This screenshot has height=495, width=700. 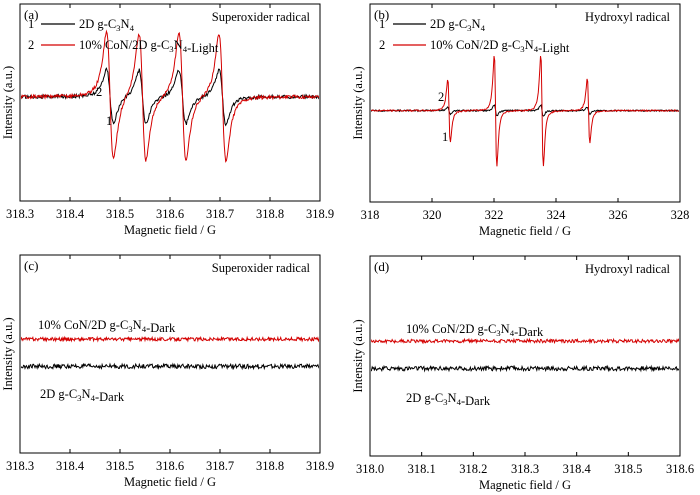 What do you see at coordinates (381, 14) in the screenshot?
I see `panel-label: (b)` at bounding box center [381, 14].